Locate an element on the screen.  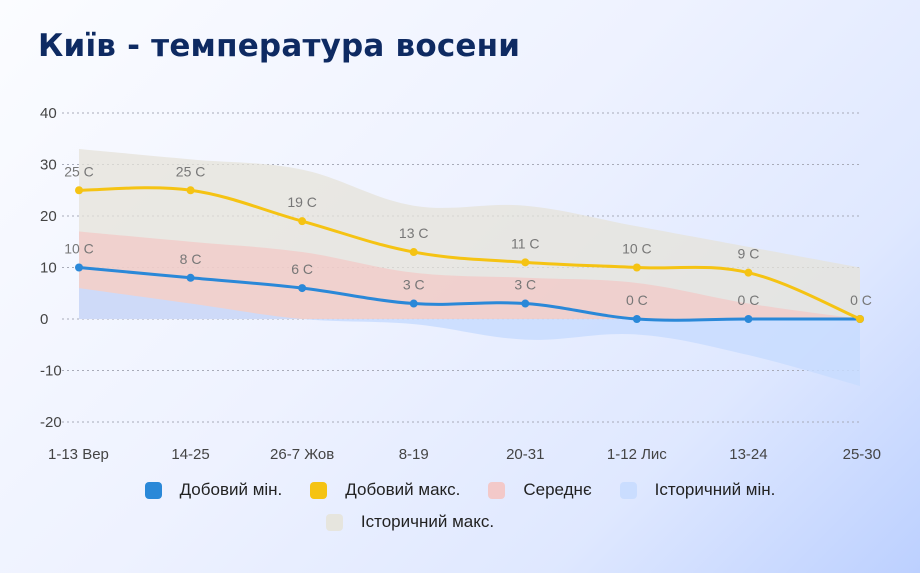
legend-label: Історичний мін. is located at coordinates (715, 489).